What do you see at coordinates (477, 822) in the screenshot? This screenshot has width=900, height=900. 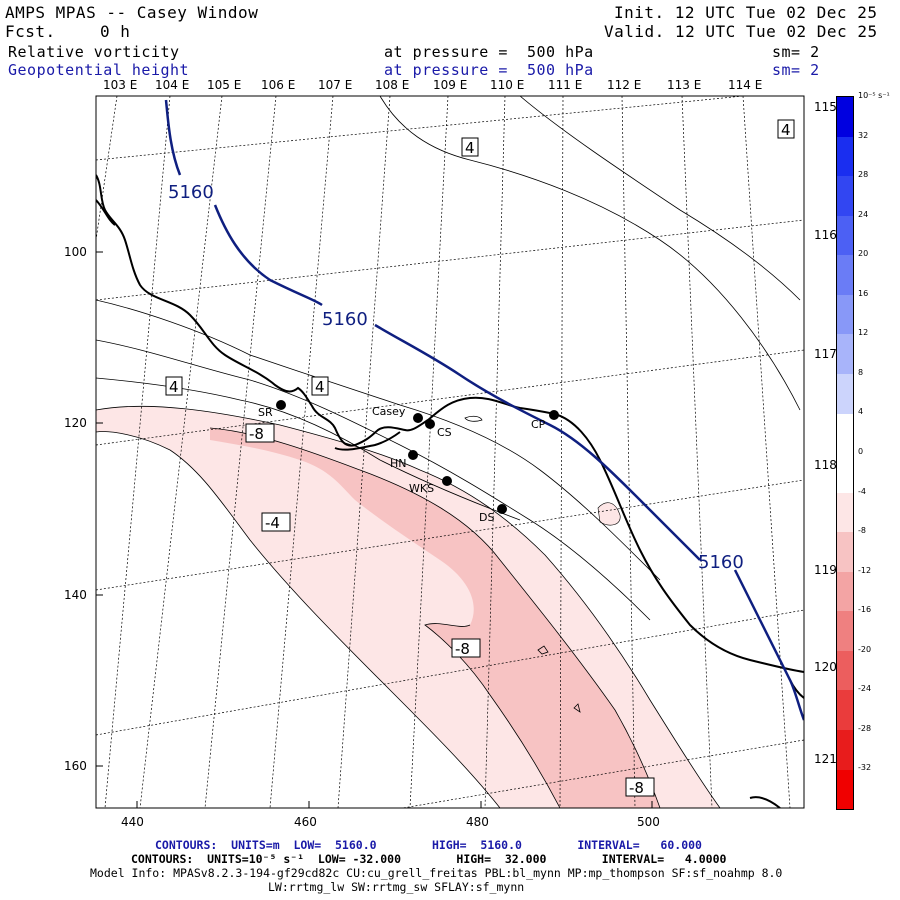 I see `x-tick-label: 480` at bounding box center [477, 822].